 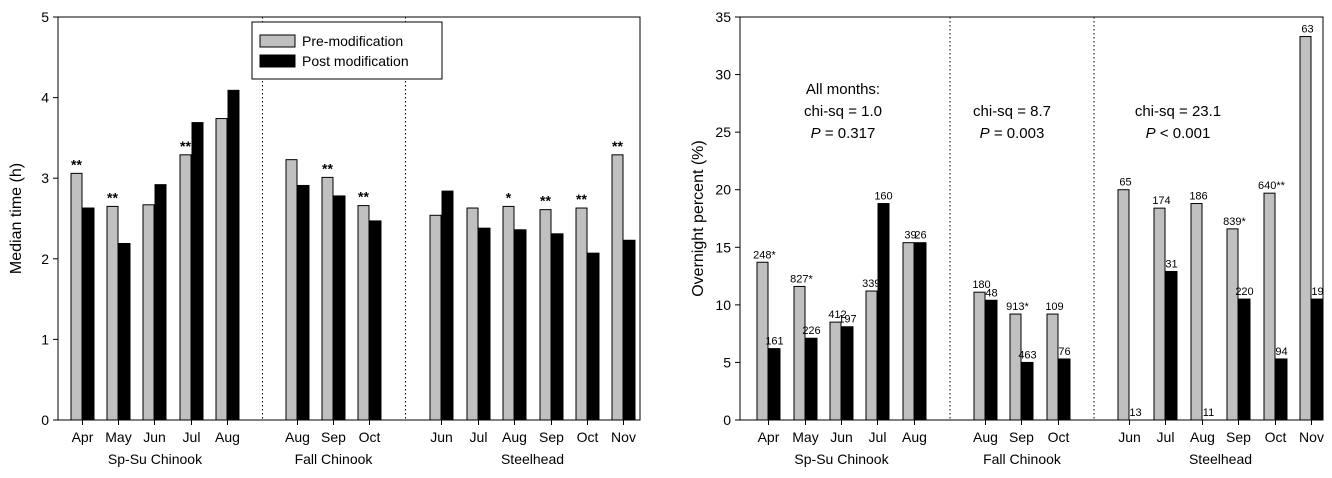 What do you see at coordinates (1027, 355) in the screenshot?
I see `bar-label-post: 463` at bounding box center [1027, 355].